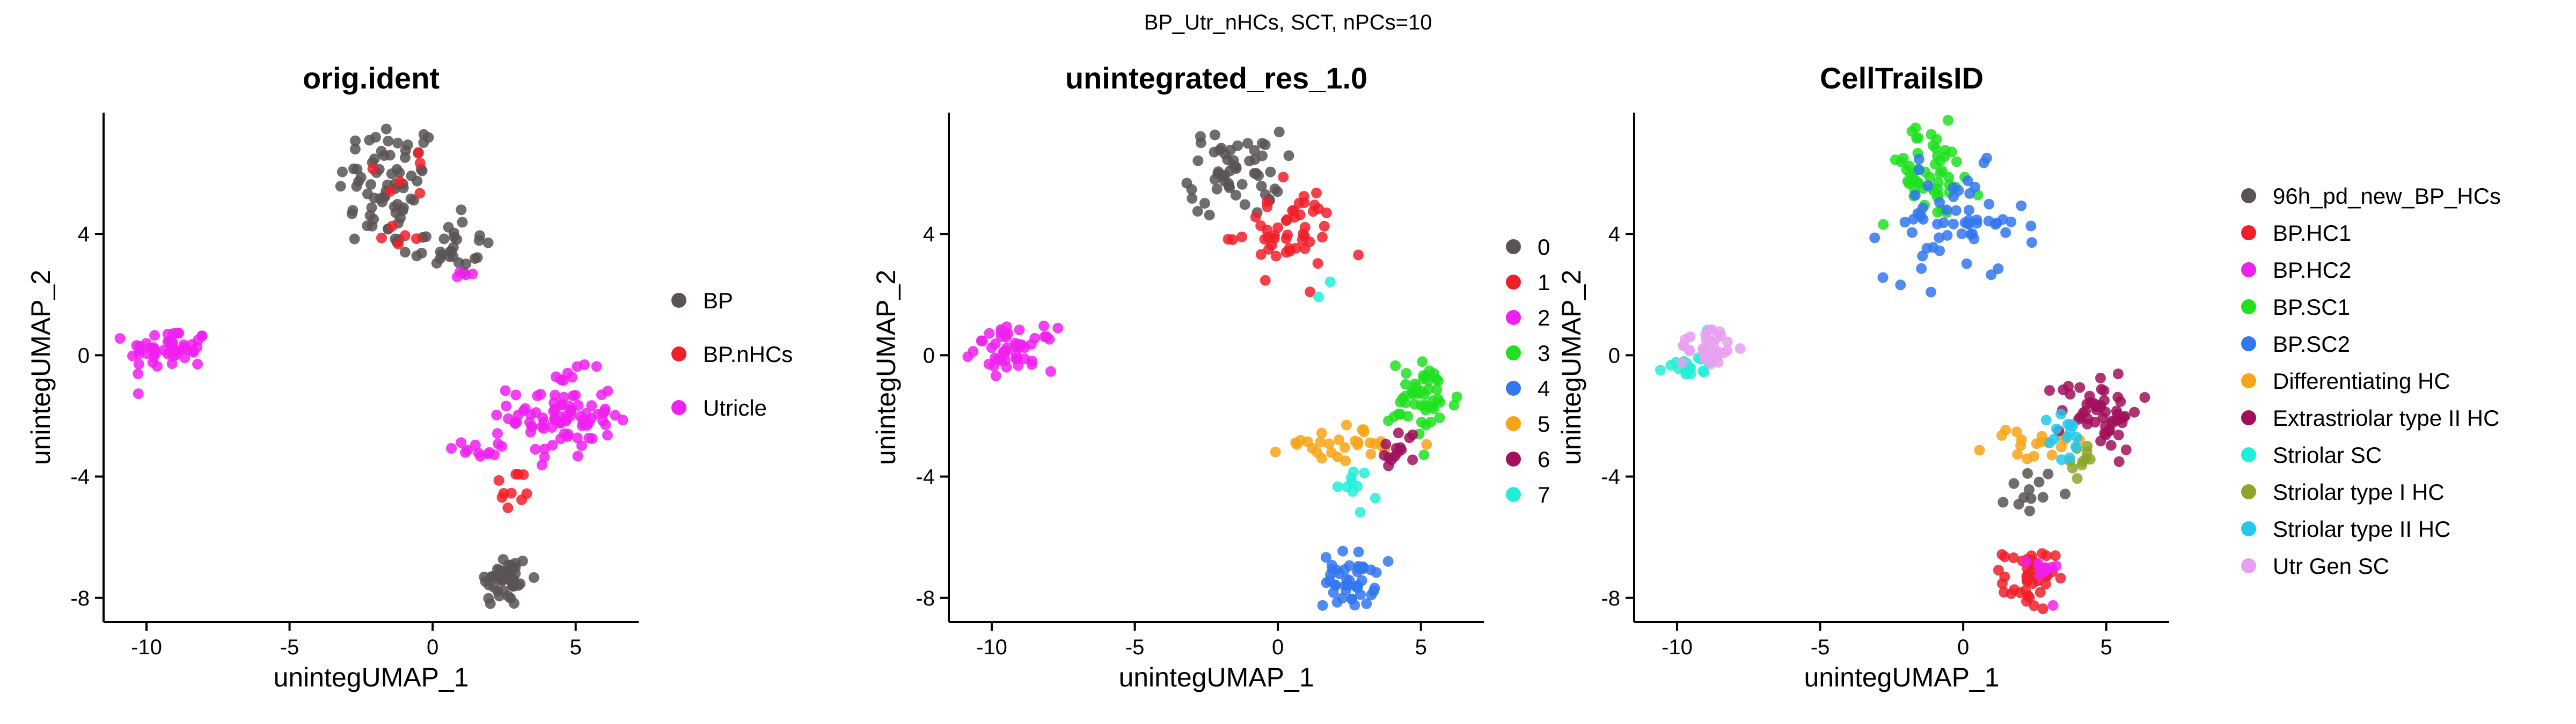 The image size is (2576, 724). What do you see at coordinates (1544, 388) in the screenshot?
I see `legend-label: 4` at bounding box center [1544, 388].